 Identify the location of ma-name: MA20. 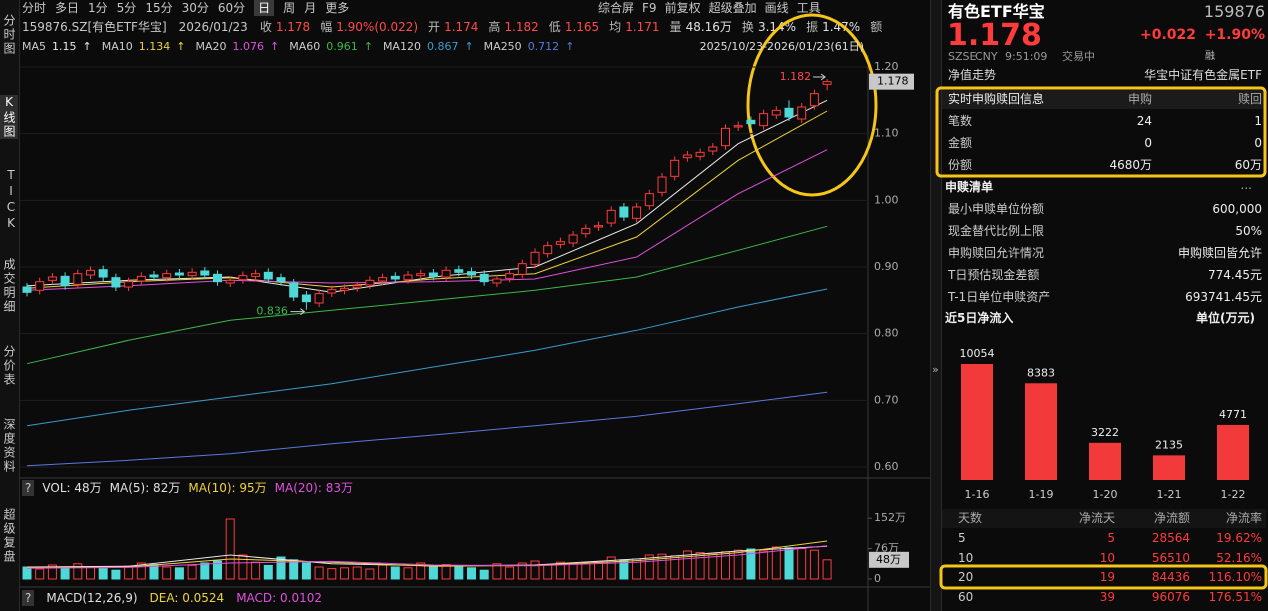
(211, 46).